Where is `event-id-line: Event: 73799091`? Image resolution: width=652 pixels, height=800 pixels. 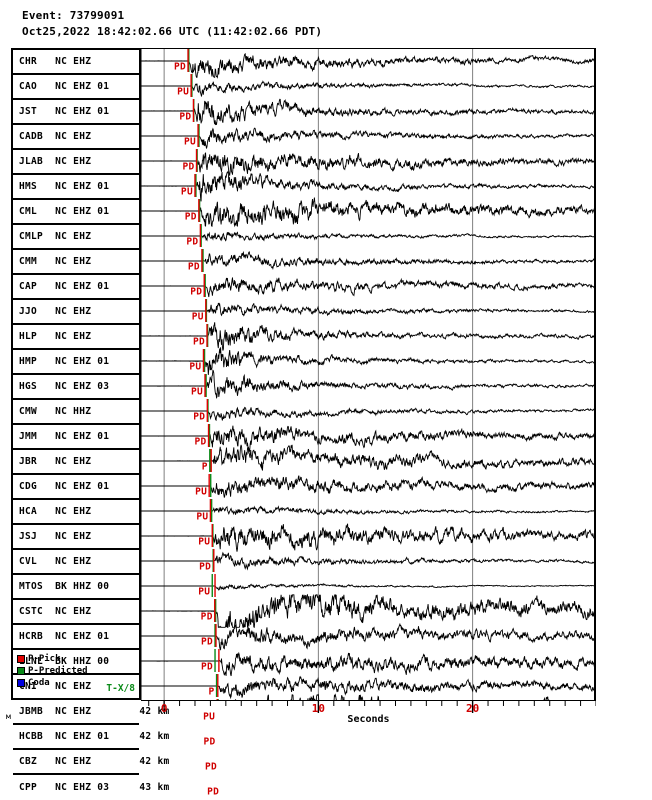
event-id-line: Event: 73799091 is located at coordinates (73, 15).